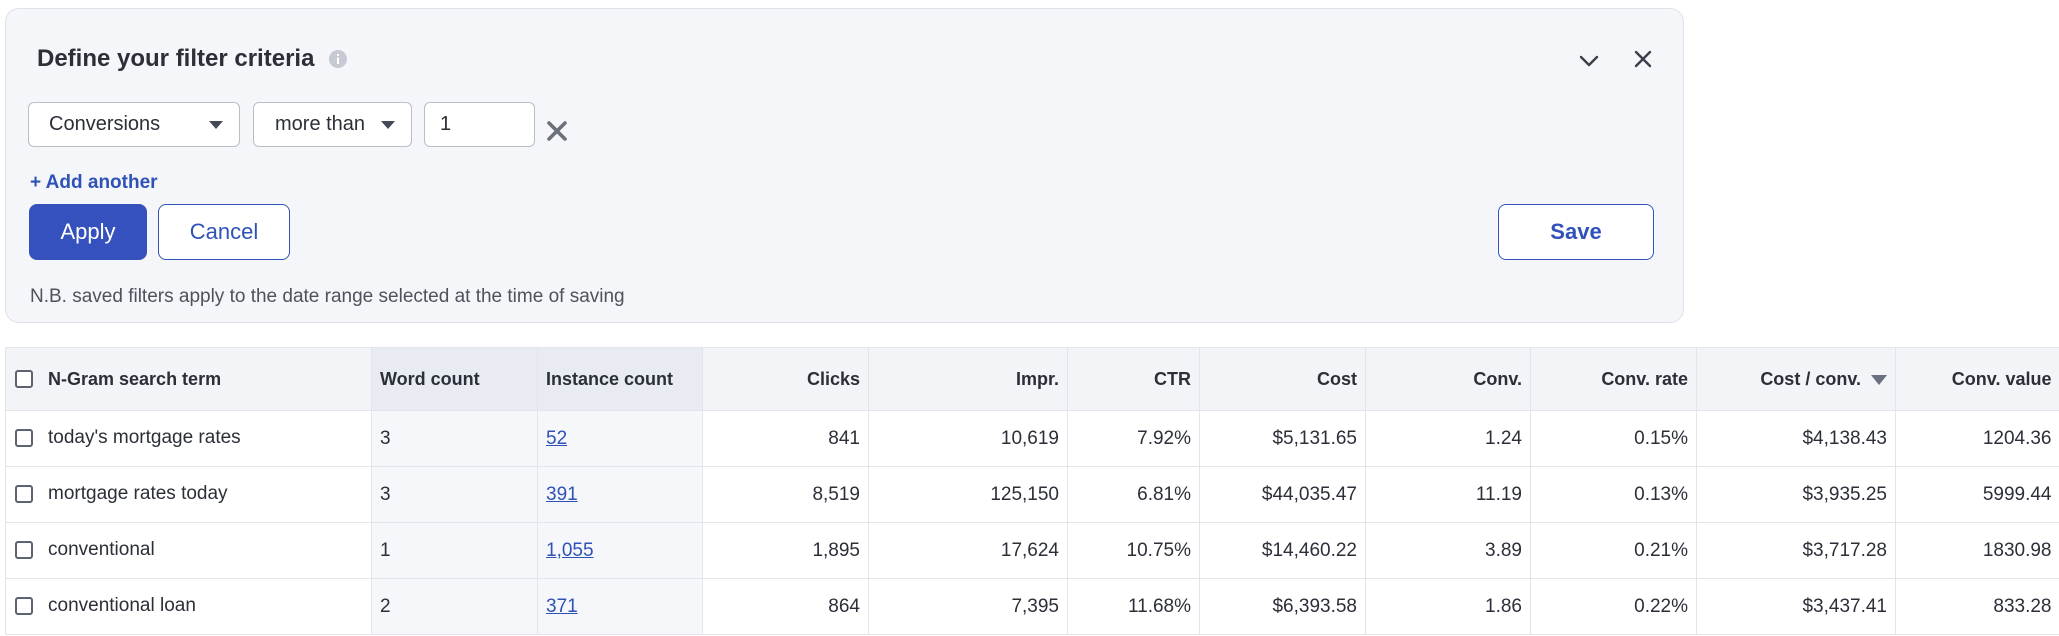 The image size is (2059, 636). What do you see at coordinates (1613, 438) in the screenshot?
I see `conv-rate-cell: 0.15%` at bounding box center [1613, 438].